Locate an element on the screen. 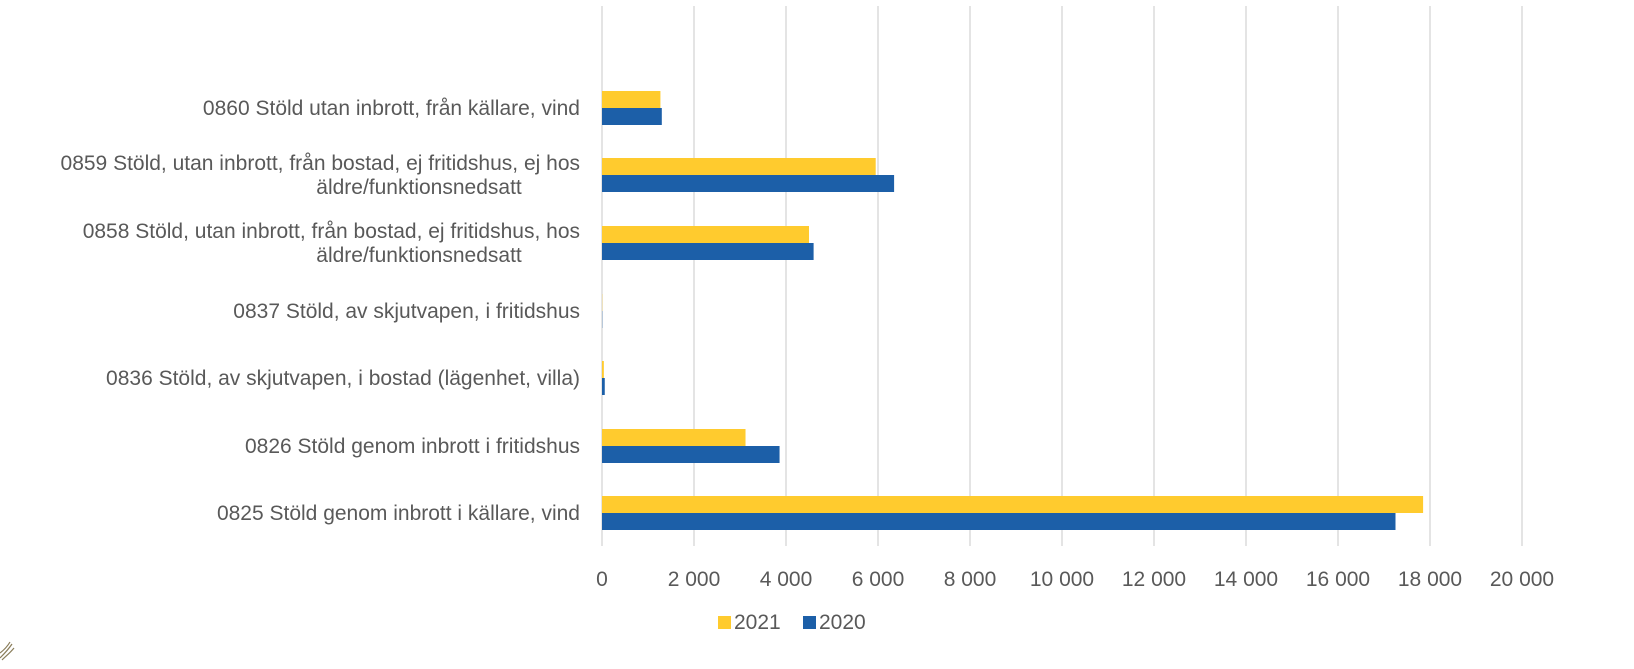  legend-swatch-2020 is located at coordinates (809, 622).